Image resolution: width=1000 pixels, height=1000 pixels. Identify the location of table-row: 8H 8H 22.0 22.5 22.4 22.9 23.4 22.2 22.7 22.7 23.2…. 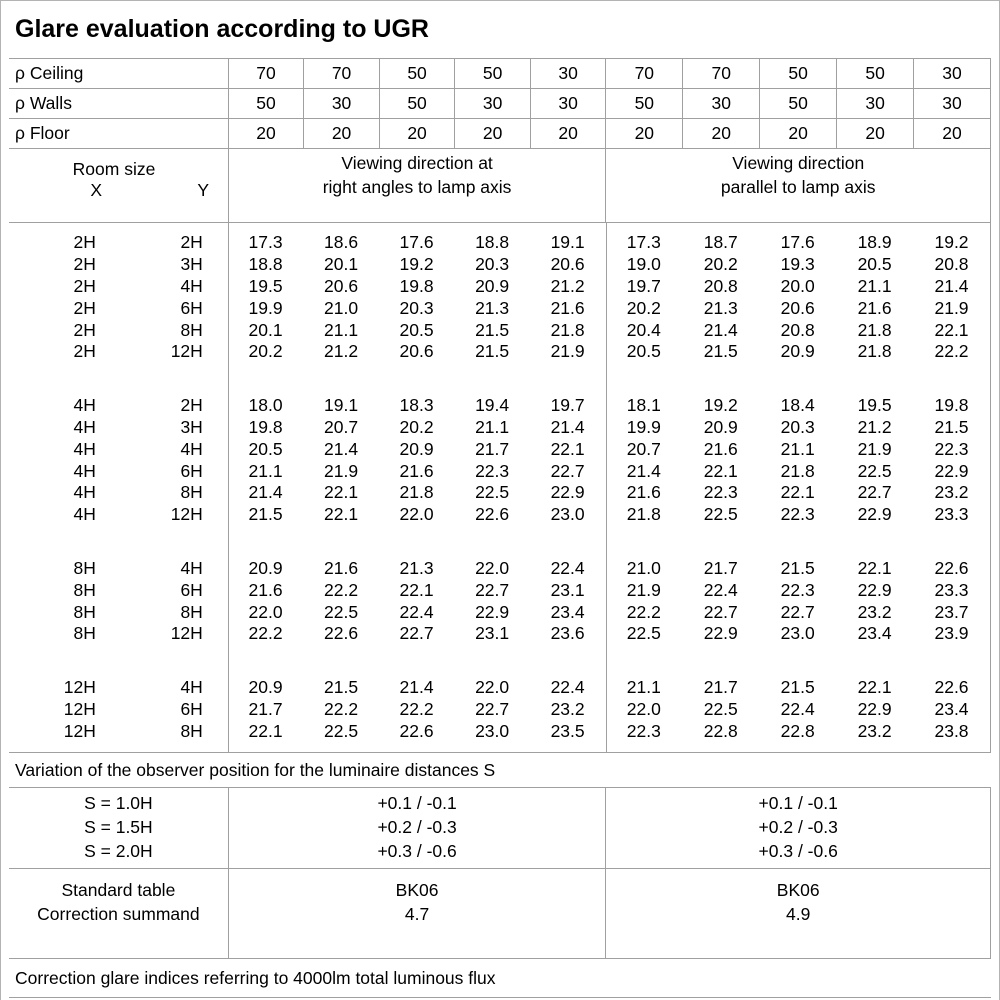
(499, 612).